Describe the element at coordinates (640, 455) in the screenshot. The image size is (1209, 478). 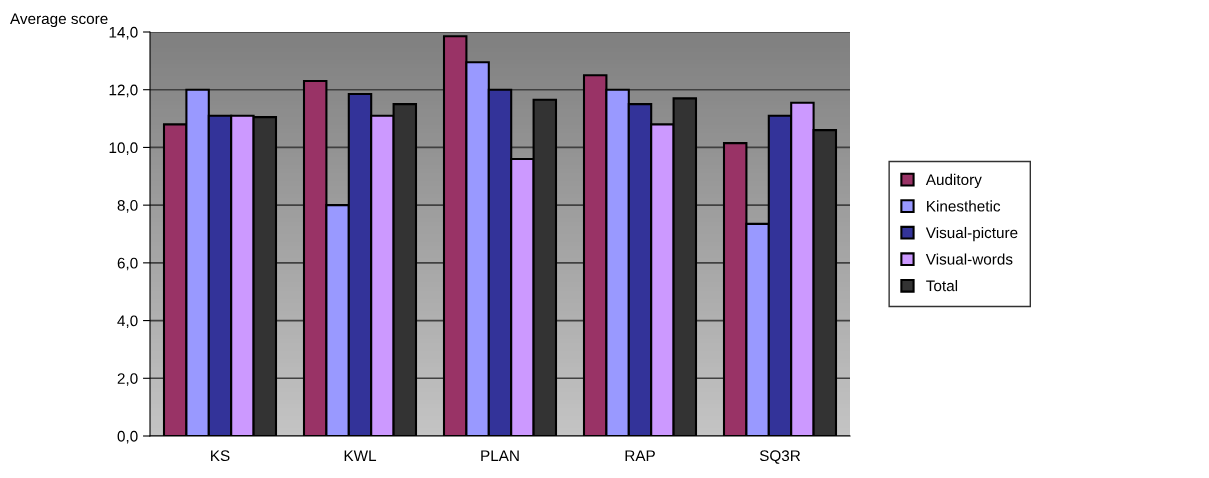
I see `x-tick-label: RAP` at that location.